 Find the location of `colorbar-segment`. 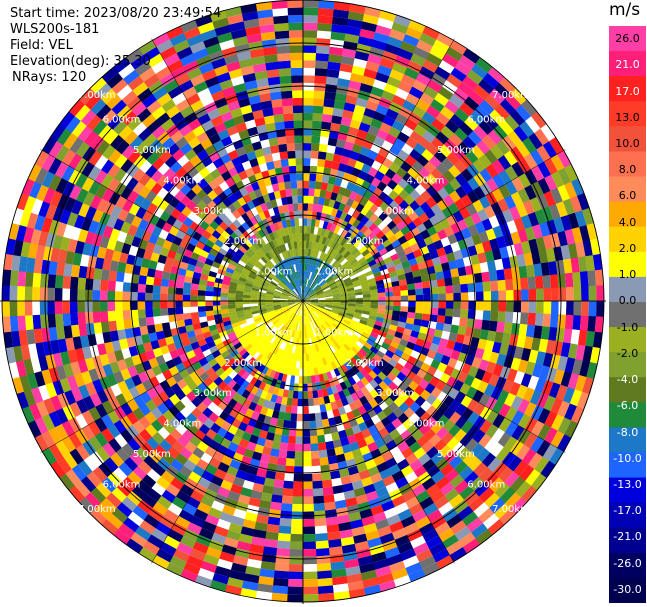

colorbar-segment is located at coordinates (627, 189).